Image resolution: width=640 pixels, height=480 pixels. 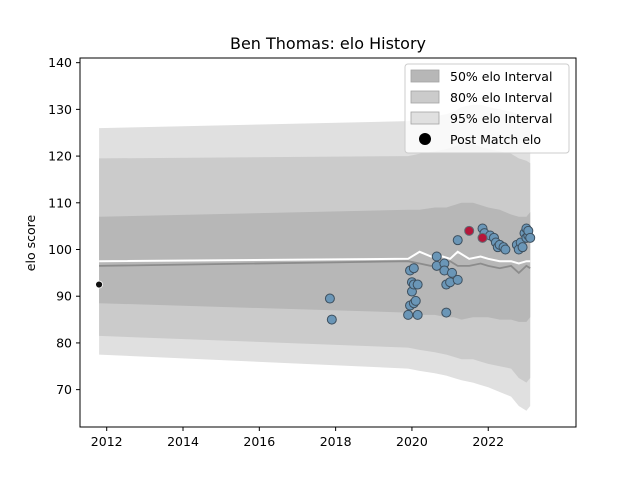 What do you see at coordinates (60, 109) in the screenshot?
I see `y-tick-label: 130` at bounding box center [60, 109].